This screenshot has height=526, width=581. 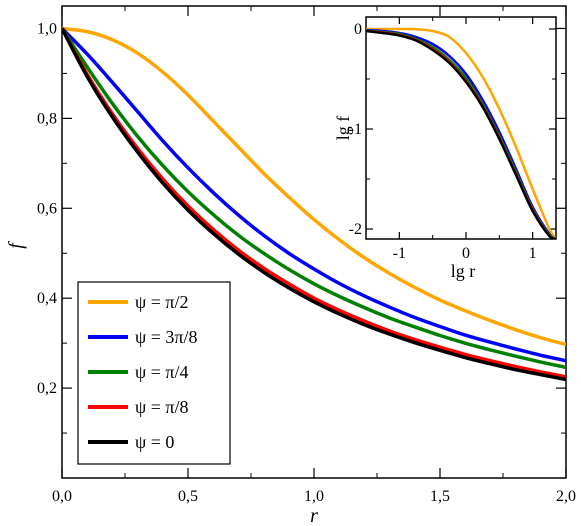 What do you see at coordinates (166, 337) in the screenshot?
I see `legend-label: ψ = 3π/8` at bounding box center [166, 337].